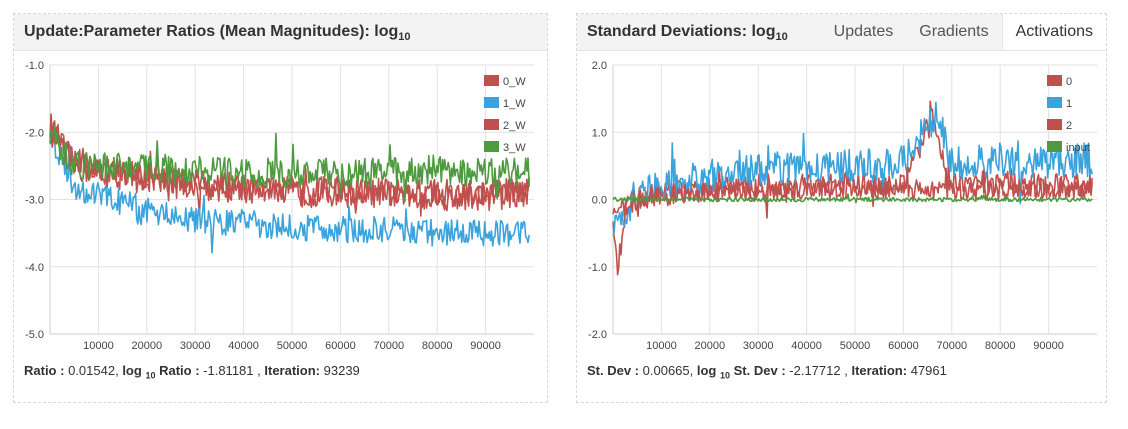  Describe the element at coordinates (491, 146) in the screenshot. I see `legend-swatch-3_W` at that location.